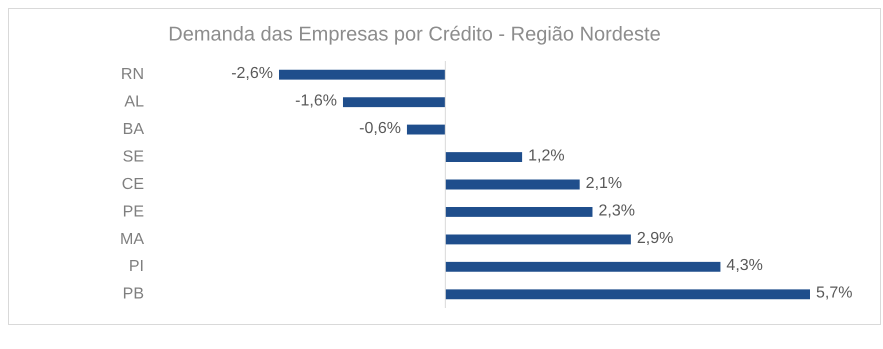 Image resolution: width=883 pixels, height=349 pixels. Describe the element at coordinates (744, 265) in the screenshot. I see `data-label: 4,3%` at that location.